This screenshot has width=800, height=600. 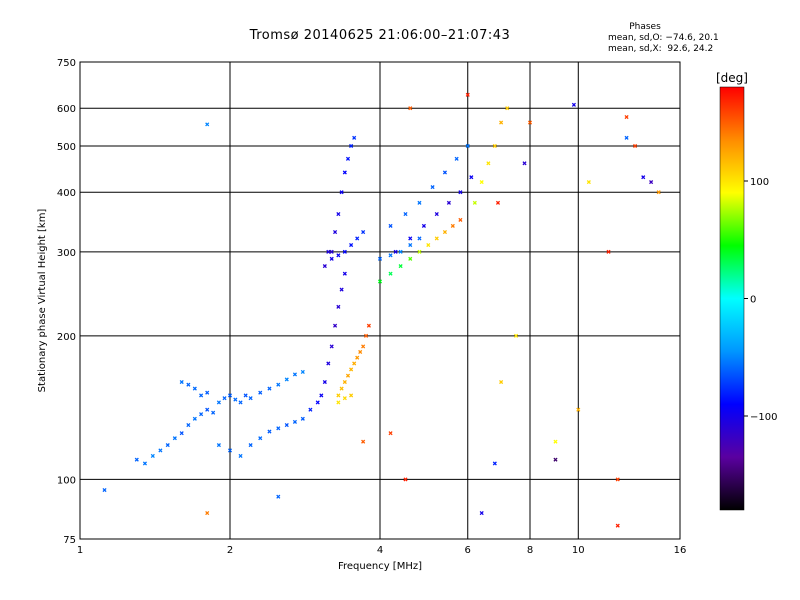 What do you see at coordinates (66, 480) in the screenshot?
I see `y-tick-label: 100` at bounding box center [66, 480].